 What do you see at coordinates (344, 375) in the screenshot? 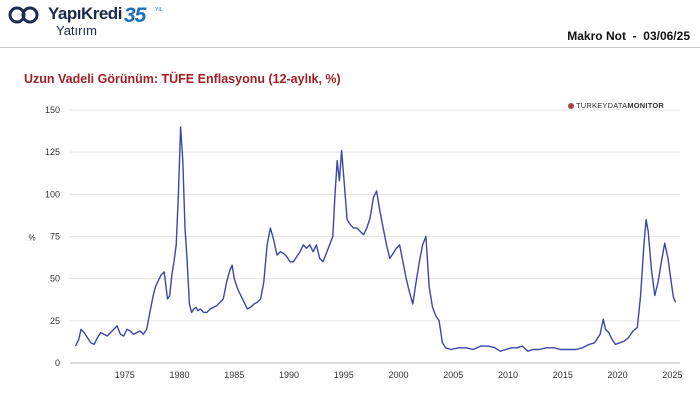
I see `x-tick-label: 1995` at bounding box center [344, 375].